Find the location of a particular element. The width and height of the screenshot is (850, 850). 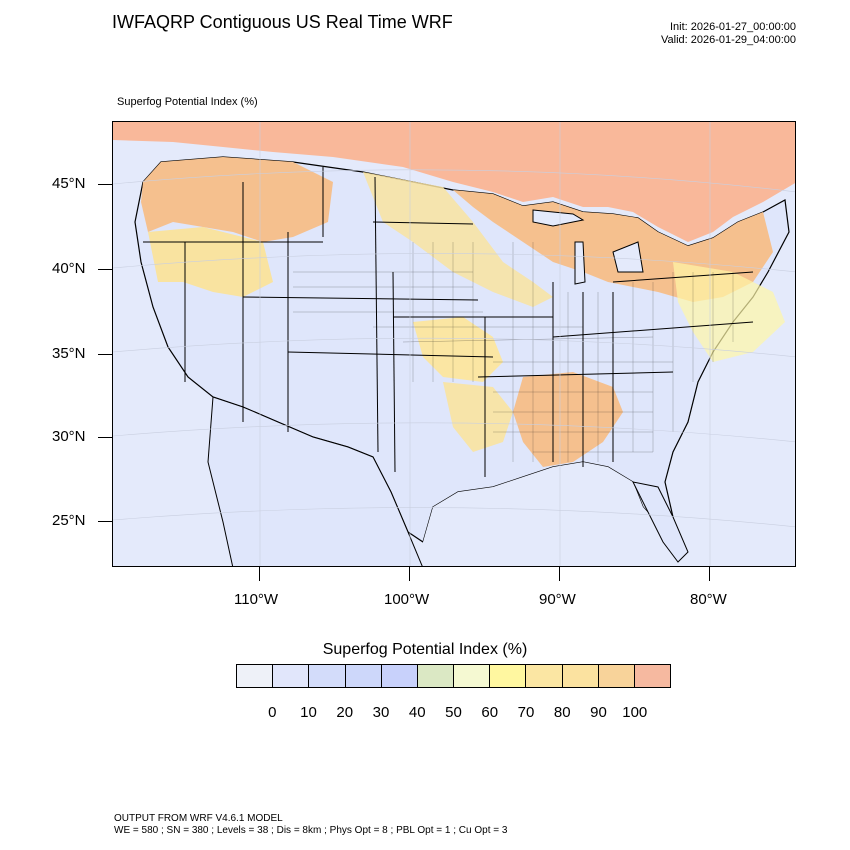

colorbar-label: 0 is located at coordinates (272, 712).